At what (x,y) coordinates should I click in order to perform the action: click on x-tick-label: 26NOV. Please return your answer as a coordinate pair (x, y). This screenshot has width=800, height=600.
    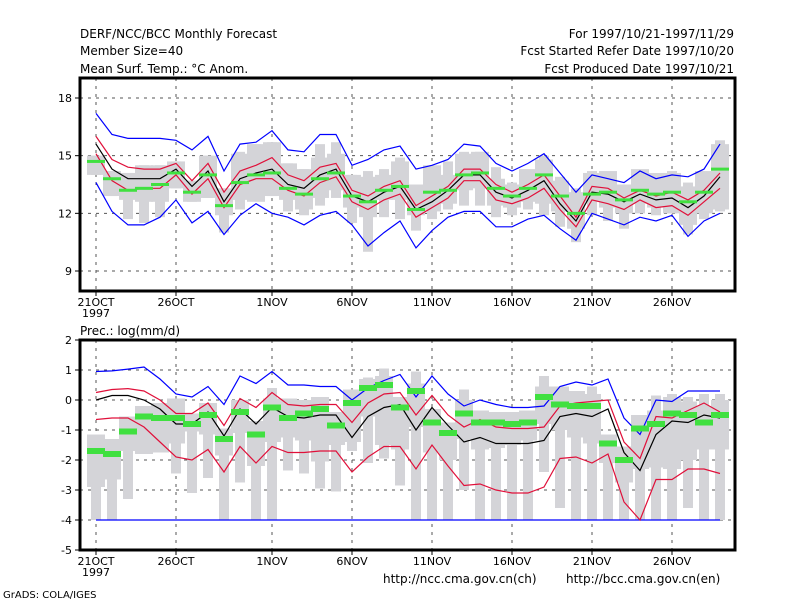
    Looking at the image, I should click on (672, 302).